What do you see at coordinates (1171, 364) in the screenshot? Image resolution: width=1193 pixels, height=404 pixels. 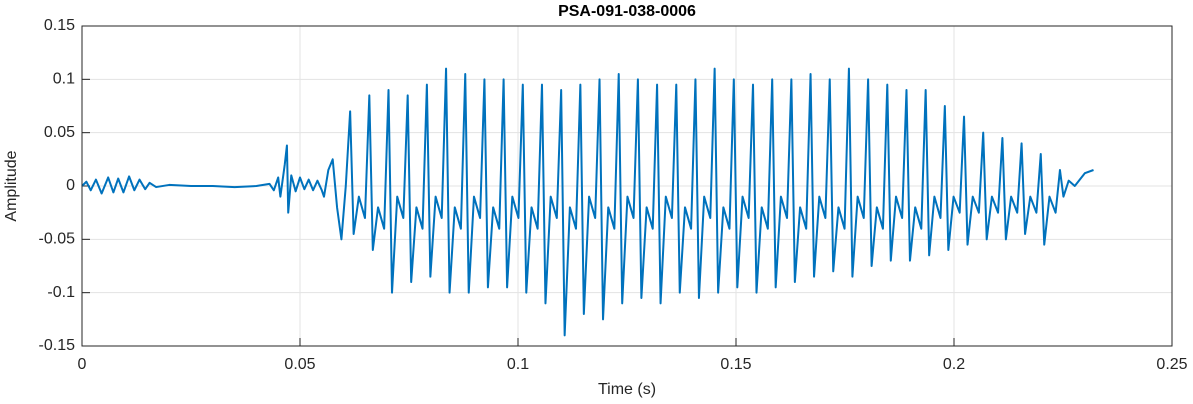 I see `x-tick-label: 0.25` at bounding box center [1171, 364].